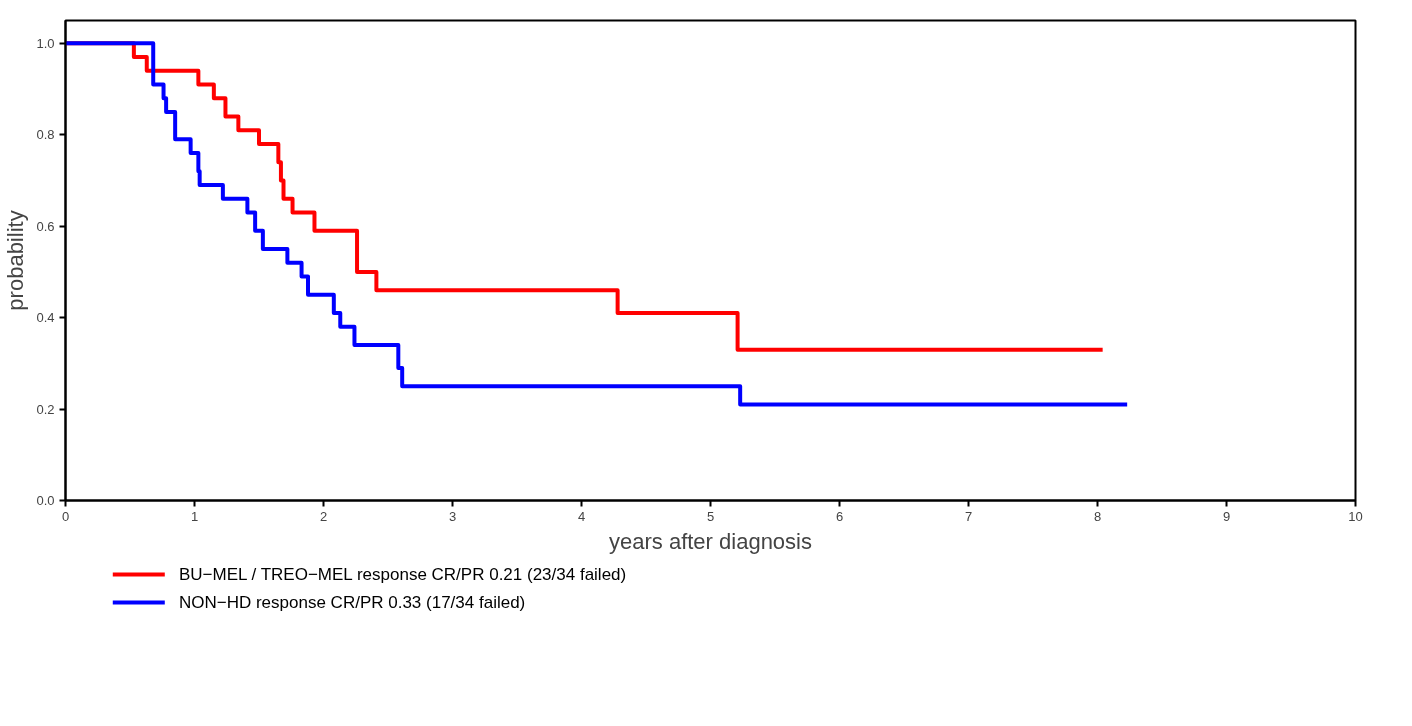 This screenshot has width=1412, height=726. What do you see at coordinates (45, 318) in the screenshot?
I see `y-tick-label: 0.4` at bounding box center [45, 318].